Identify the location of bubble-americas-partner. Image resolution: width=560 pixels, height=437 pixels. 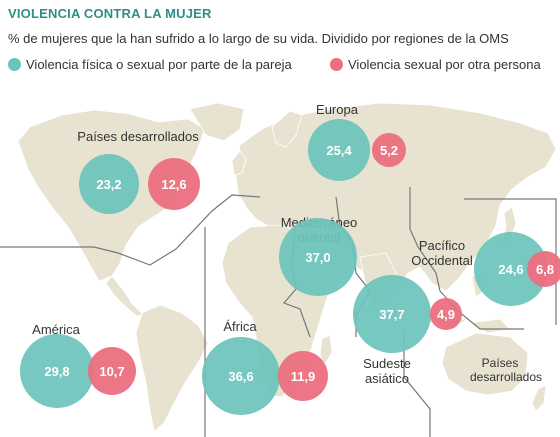
(57, 371).